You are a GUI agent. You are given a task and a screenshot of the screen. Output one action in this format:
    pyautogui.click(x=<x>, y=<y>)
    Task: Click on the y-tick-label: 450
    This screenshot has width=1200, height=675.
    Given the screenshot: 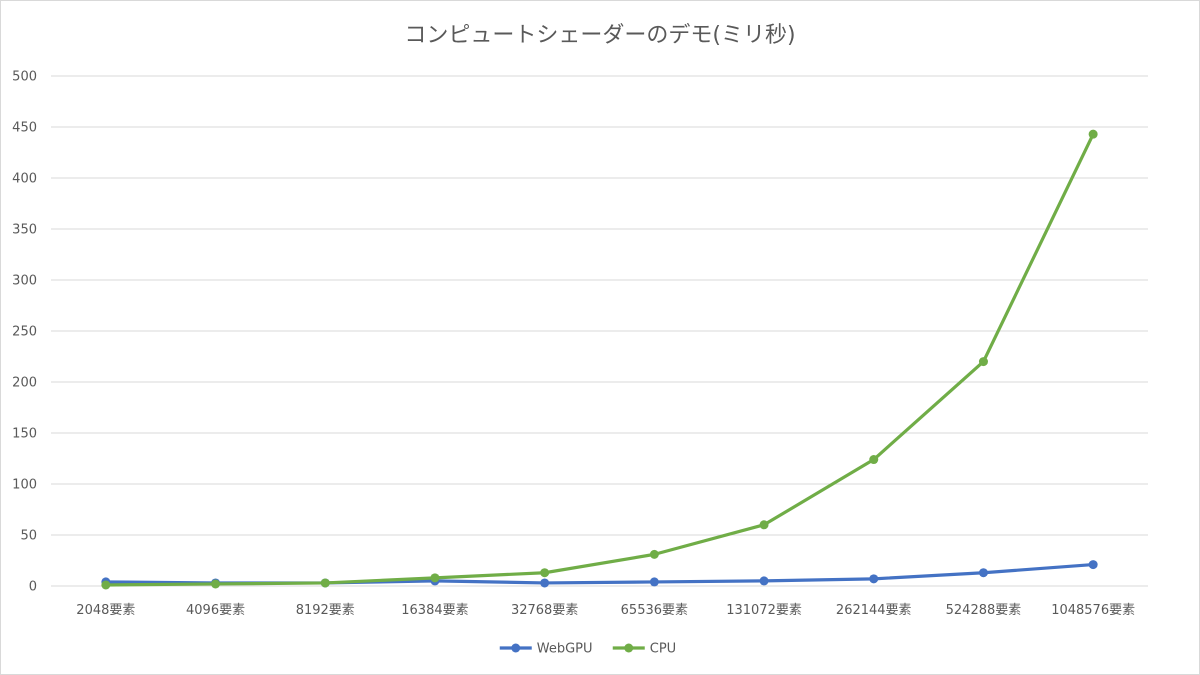 What is the action you would take?
    pyautogui.click(x=24, y=128)
    